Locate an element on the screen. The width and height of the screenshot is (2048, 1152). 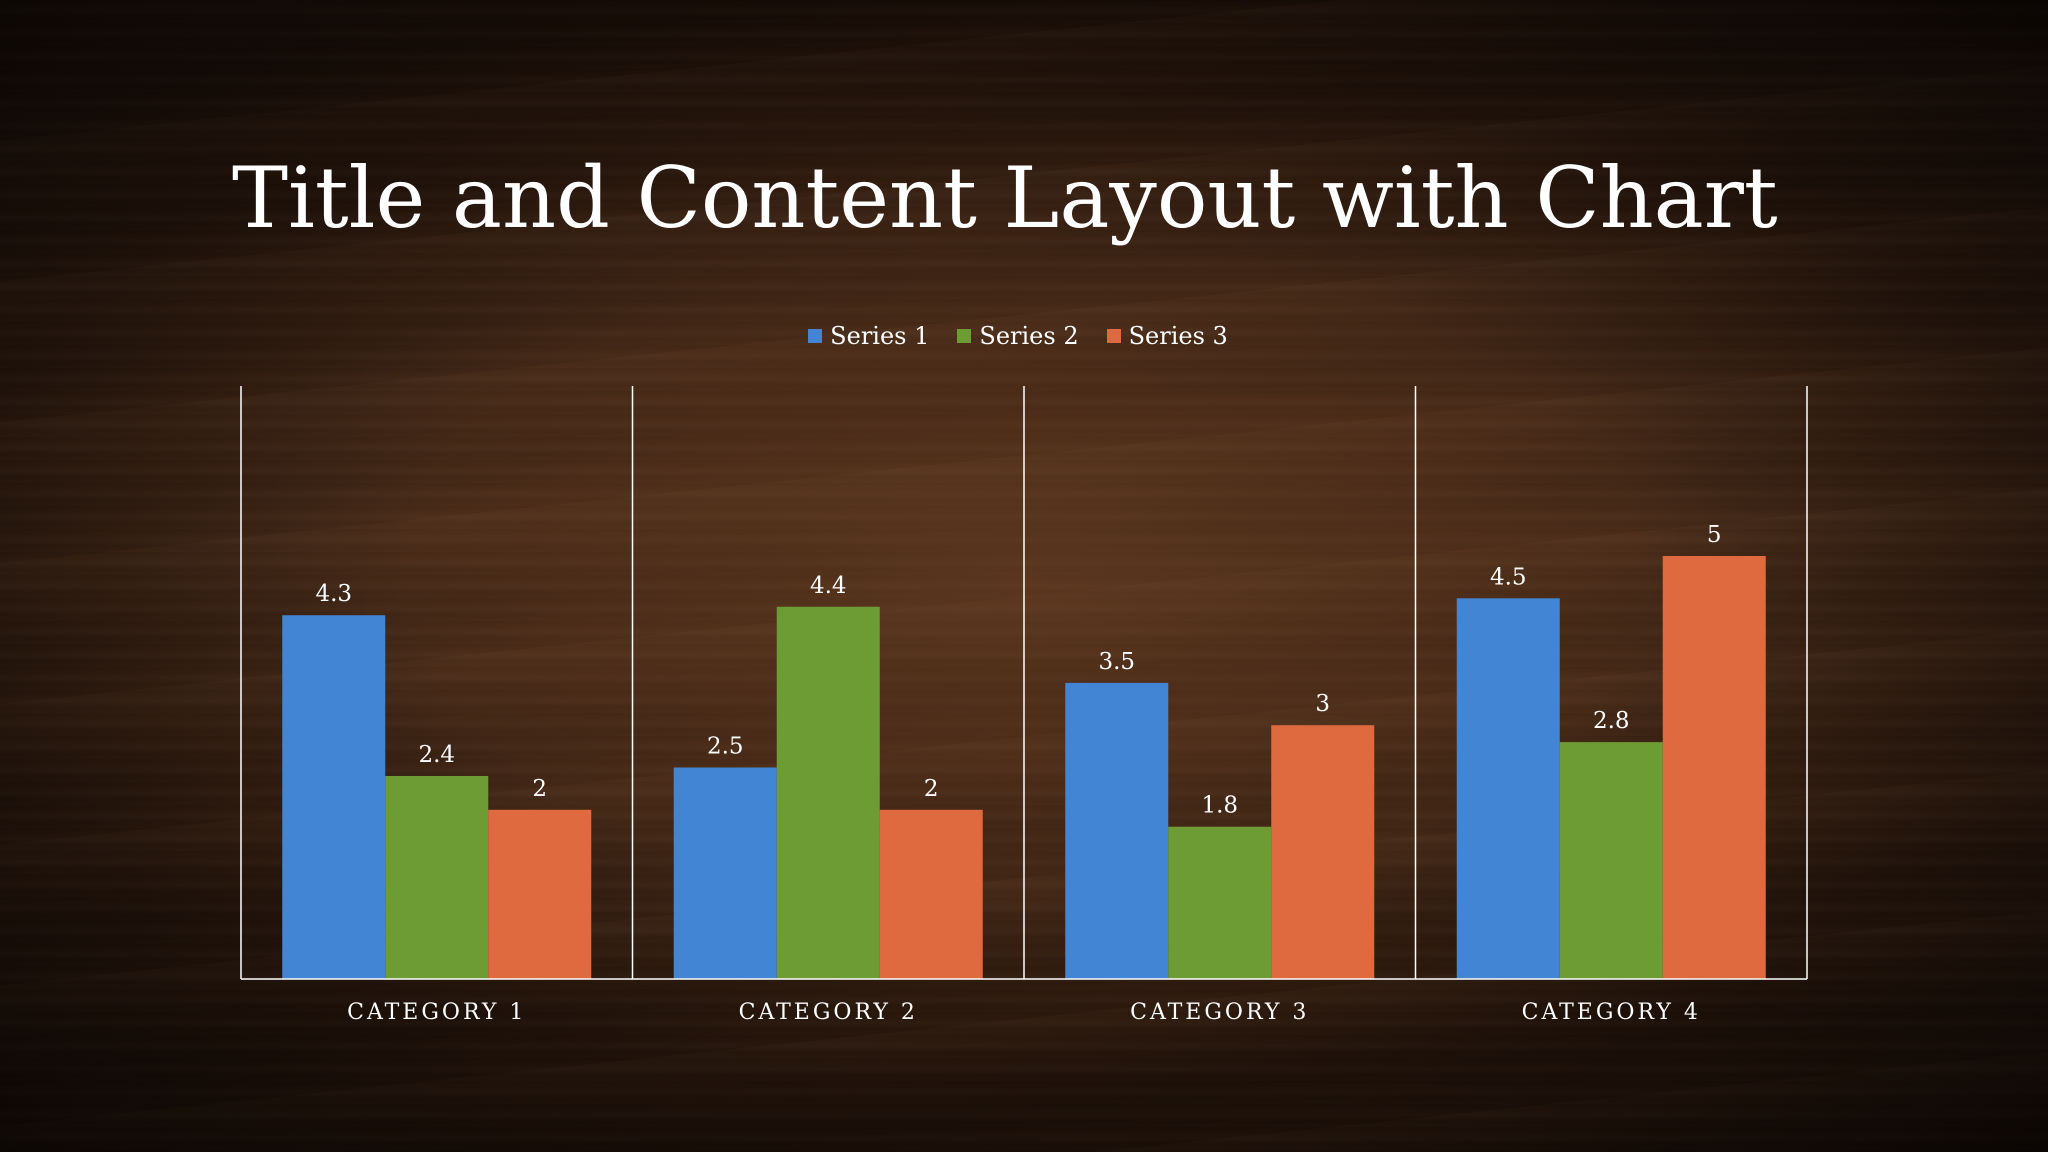
legend-label: Series 1 is located at coordinates (880, 336).